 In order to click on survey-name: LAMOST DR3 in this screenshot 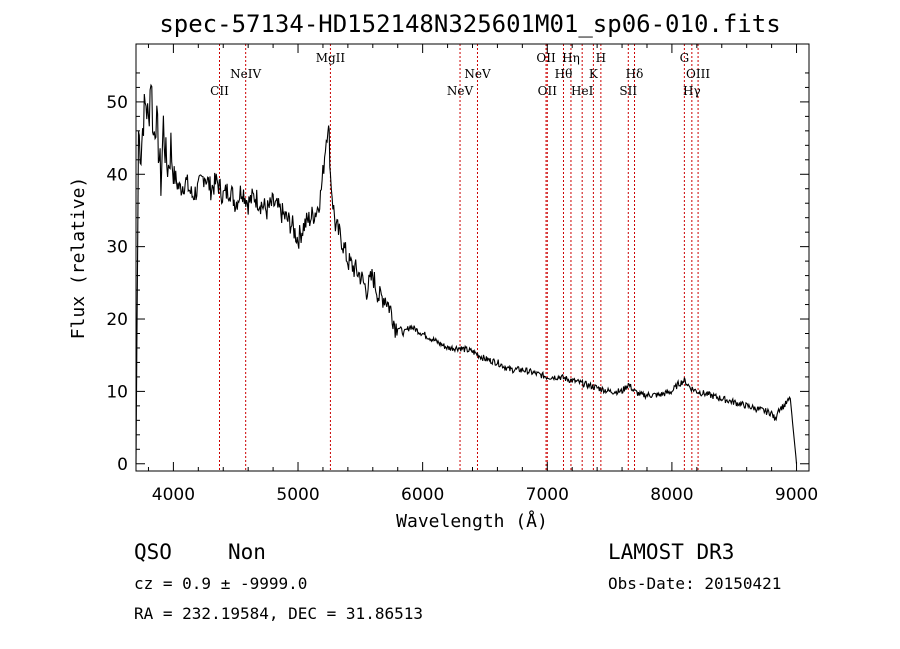, I will do `click(671, 552)`.